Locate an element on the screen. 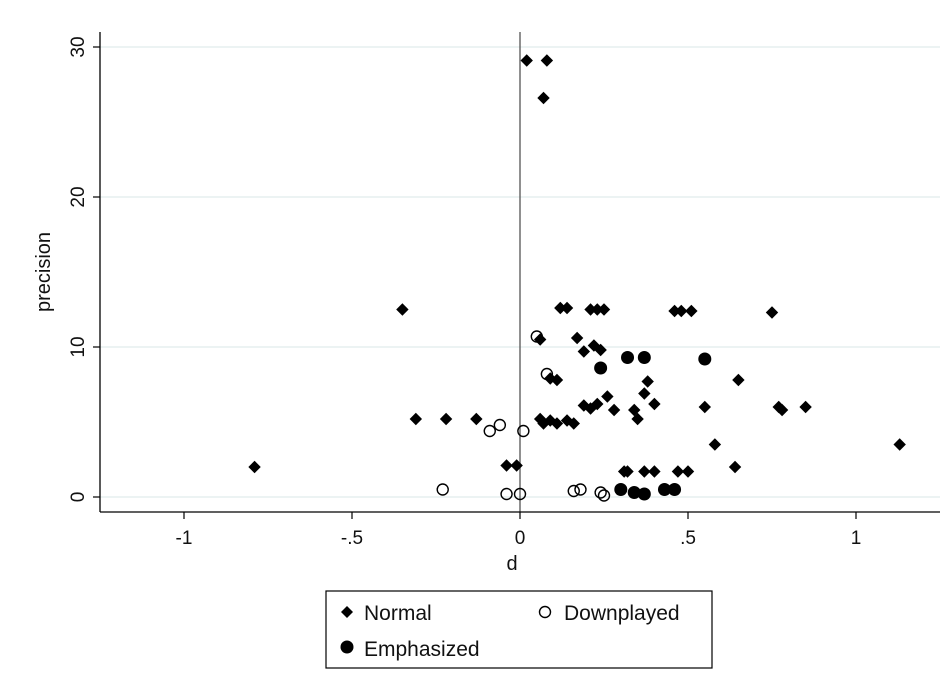 The width and height of the screenshot is (952, 700). legend-label-emphasized: Emphasized is located at coordinates (422, 649).